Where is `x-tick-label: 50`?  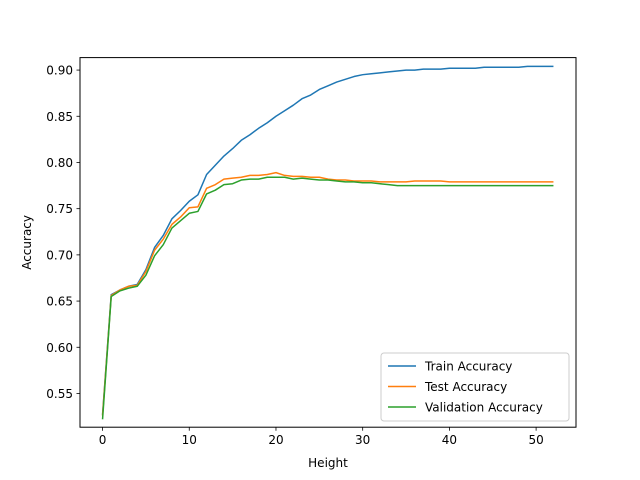 x-tick-label: 50 is located at coordinates (535, 440).